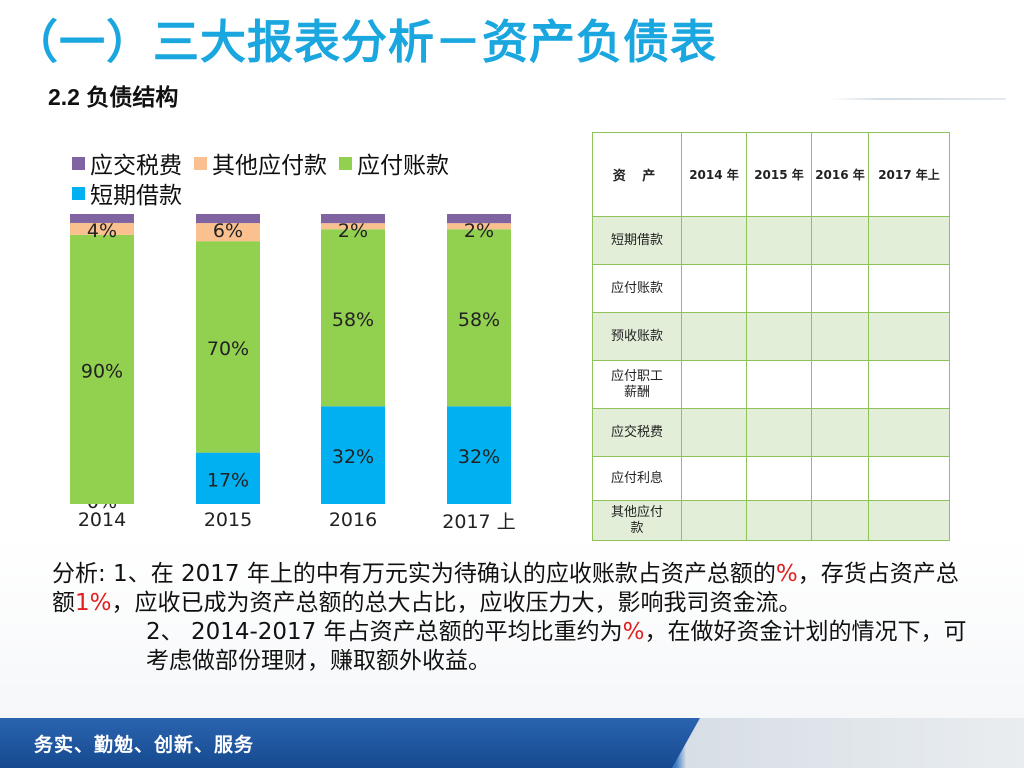 Image resolution: width=1024 pixels, height=768 pixels. I want to click on data-label: 58%, so click(353, 320).